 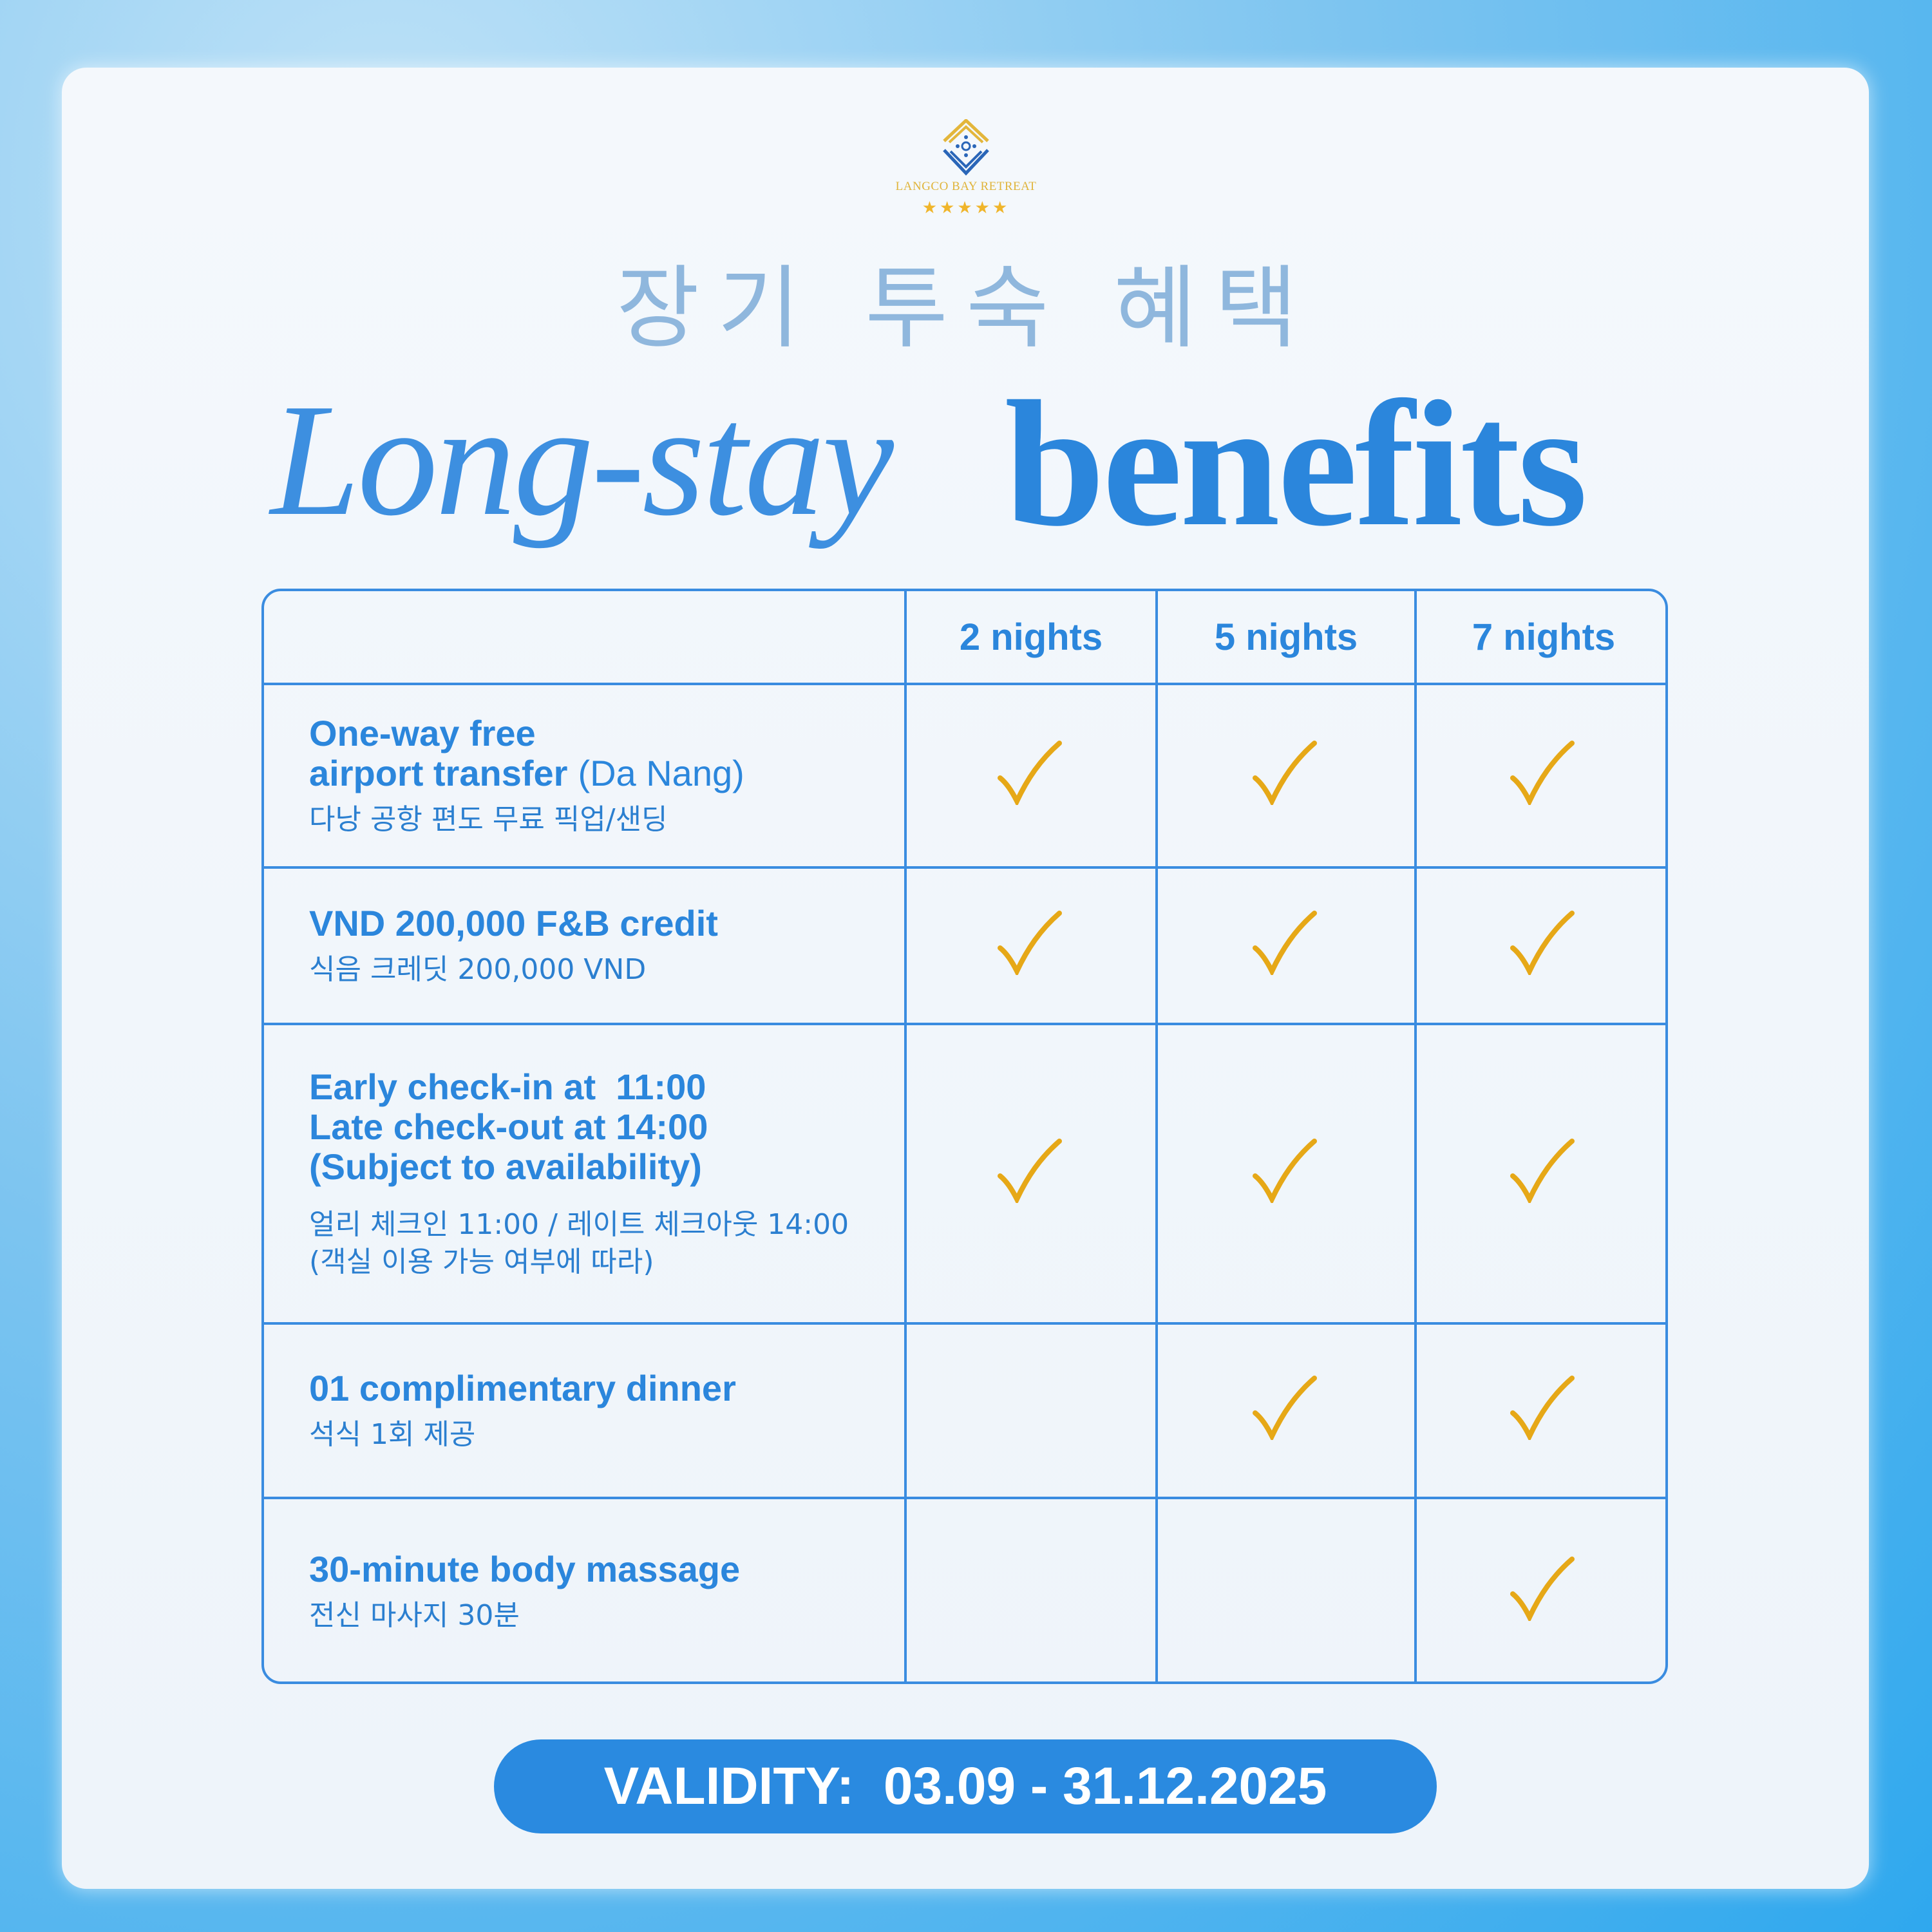 What do you see at coordinates (422, 732) in the screenshot?
I see `benefit-line: One-way free` at bounding box center [422, 732].